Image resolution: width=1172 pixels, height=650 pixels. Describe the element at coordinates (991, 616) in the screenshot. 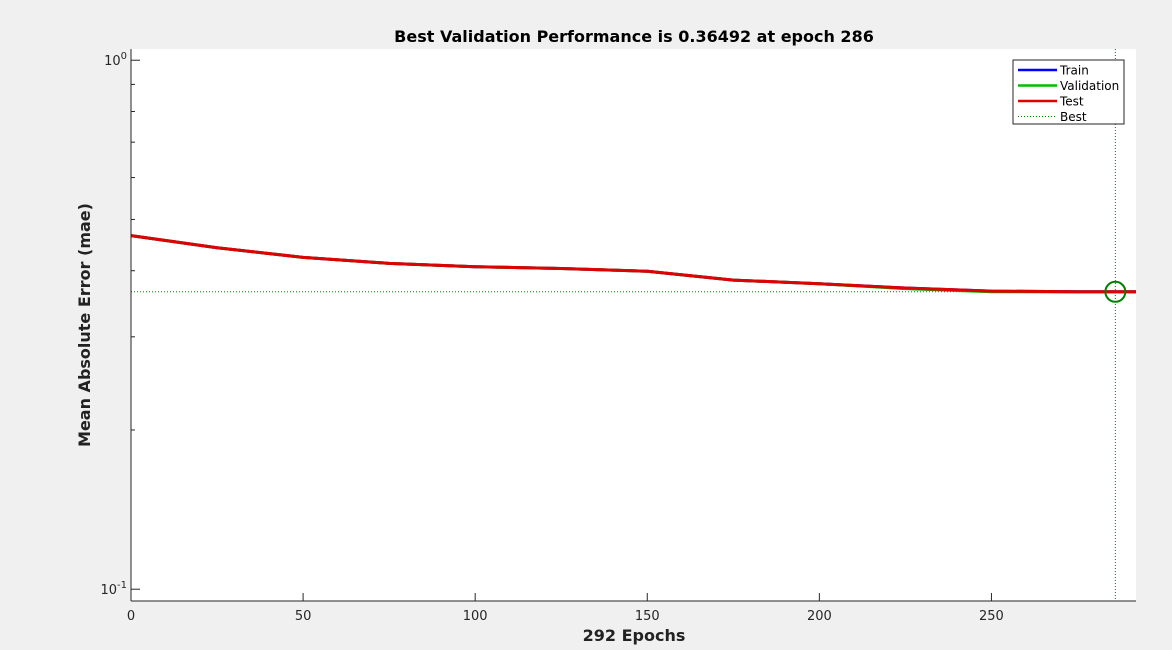

I see `x-tick-label: 250` at that location.